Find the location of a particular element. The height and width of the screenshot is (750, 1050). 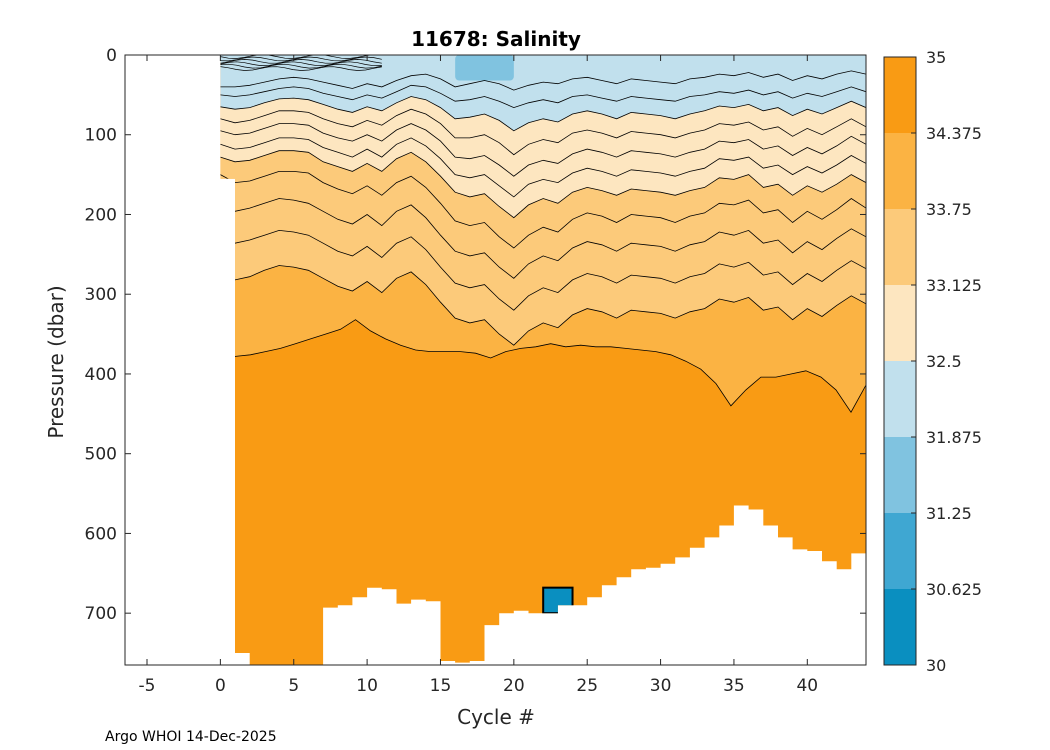

x-tick-label: 5 is located at coordinates (293, 686).